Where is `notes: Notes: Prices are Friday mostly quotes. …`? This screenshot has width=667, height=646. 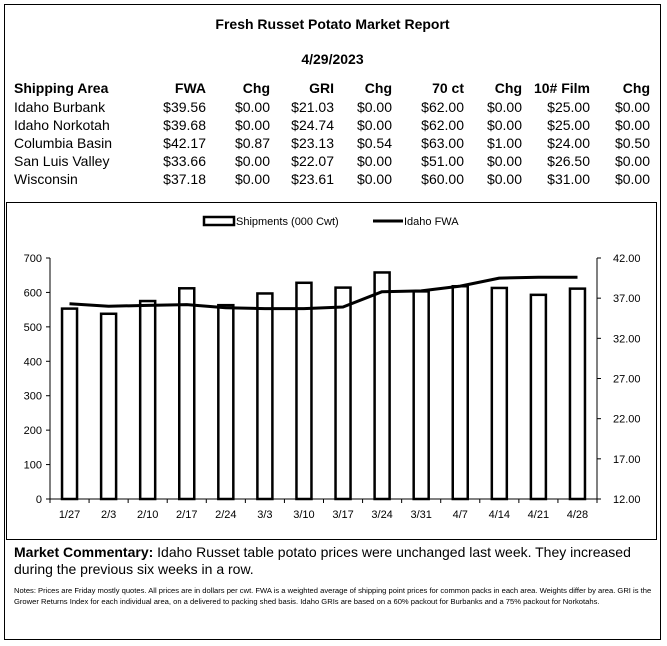
notes: Notes: Prices are Friday mostly quotes. … is located at coordinates (333, 596).